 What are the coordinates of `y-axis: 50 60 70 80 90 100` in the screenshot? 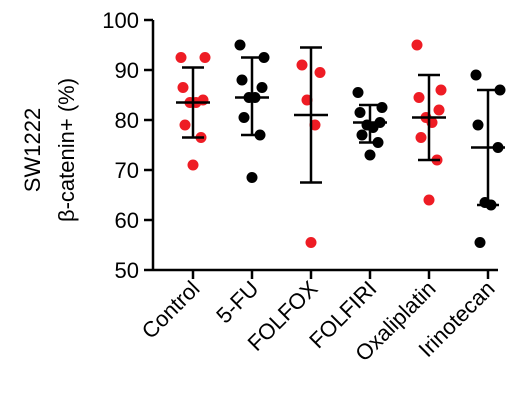 It's located at (128, 145).